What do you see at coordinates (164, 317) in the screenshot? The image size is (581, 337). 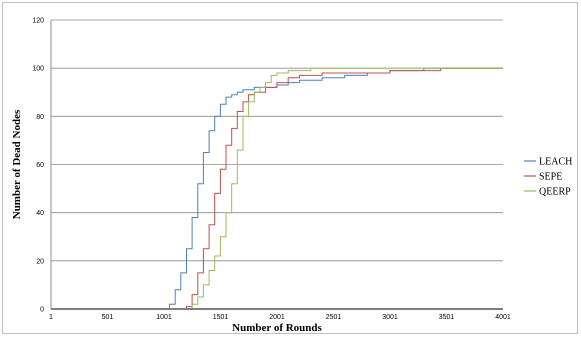 I see `x-tick-label-1001: 1001` at bounding box center [164, 317].